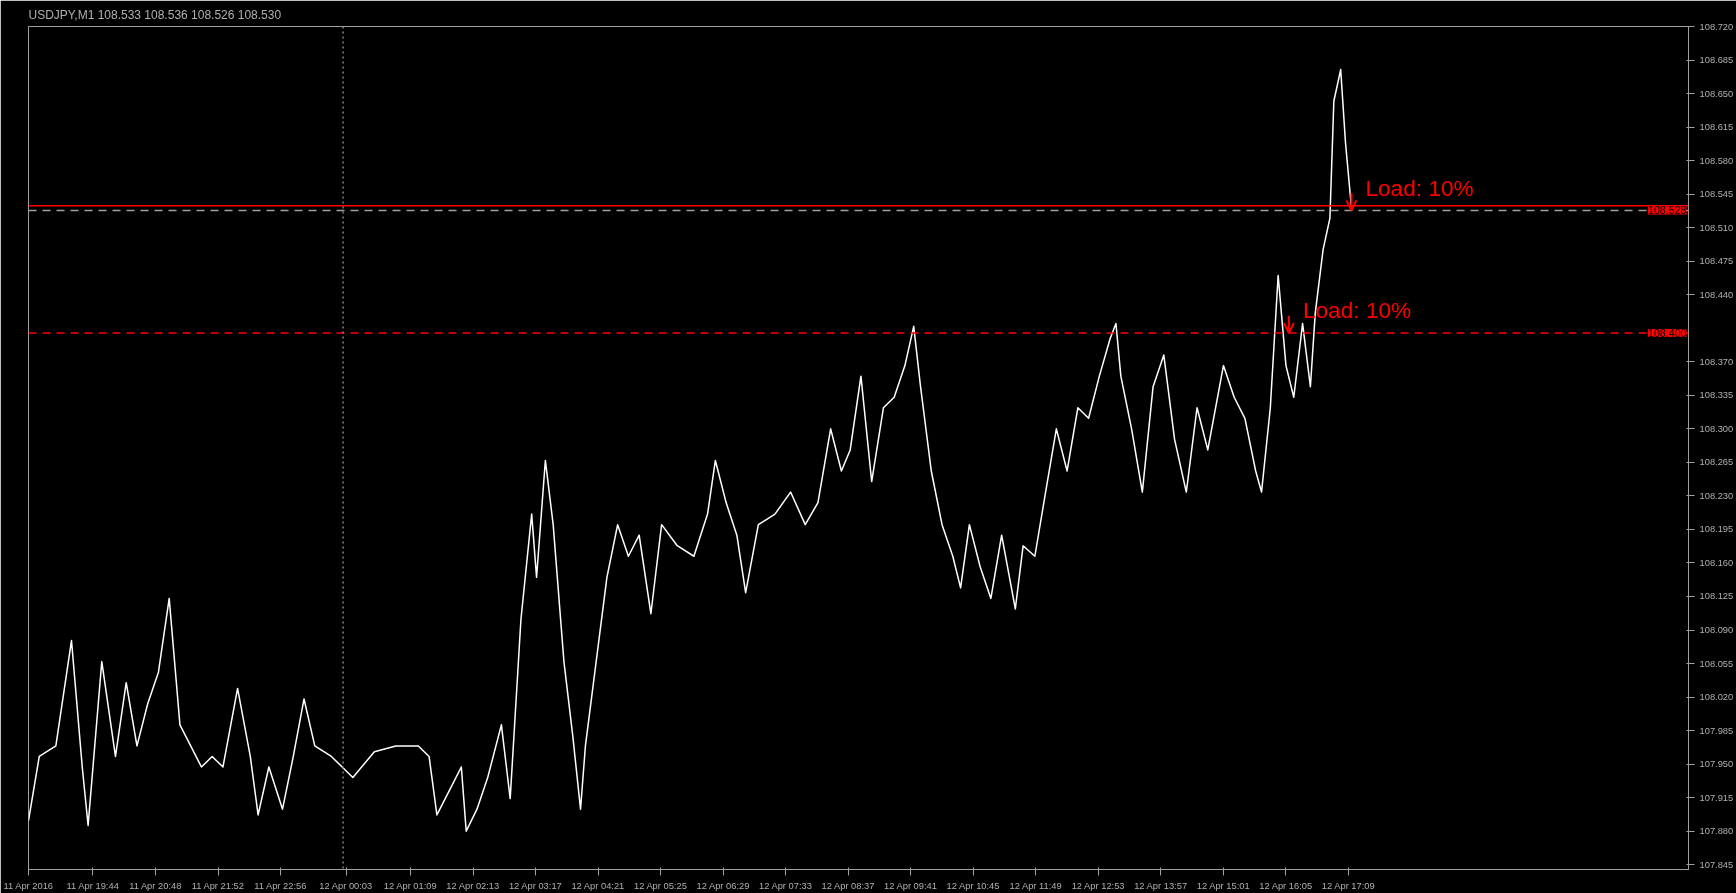 The image size is (1736, 893). What do you see at coordinates (346, 885) in the screenshot?
I see `x-tick-label: 12 Apr 00:03` at bounding box center [346, 885].